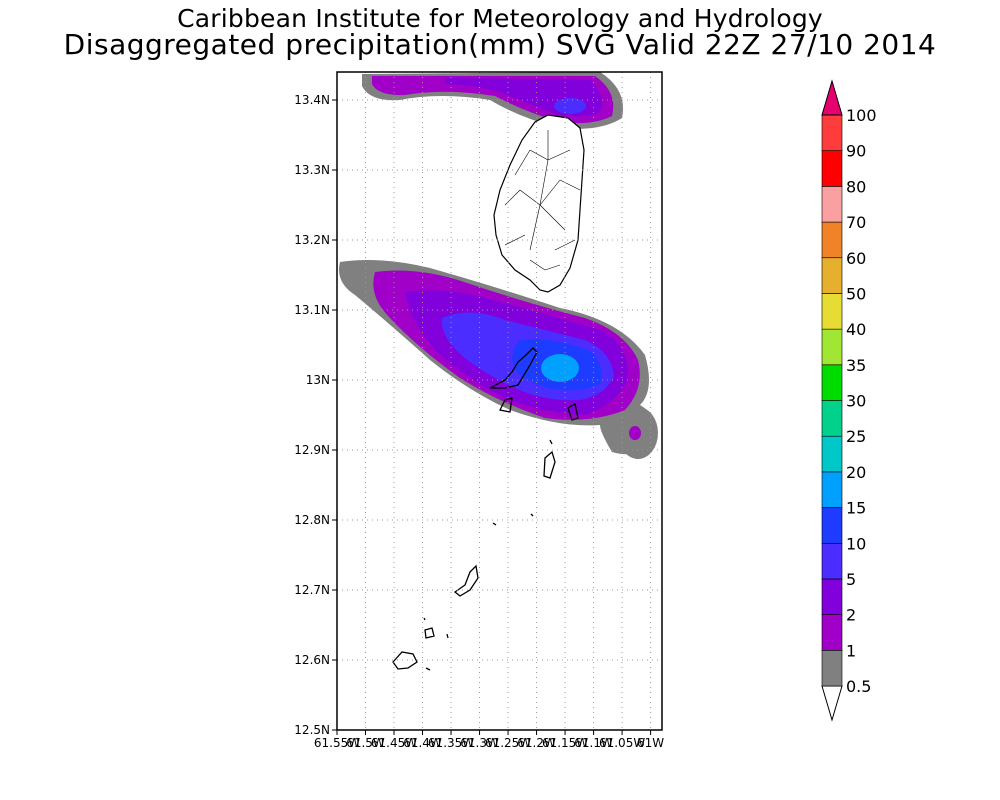  Describe the element at coordinates (318, 380) in the screenshot. I see `lat-tick-label: 13N` at that location.